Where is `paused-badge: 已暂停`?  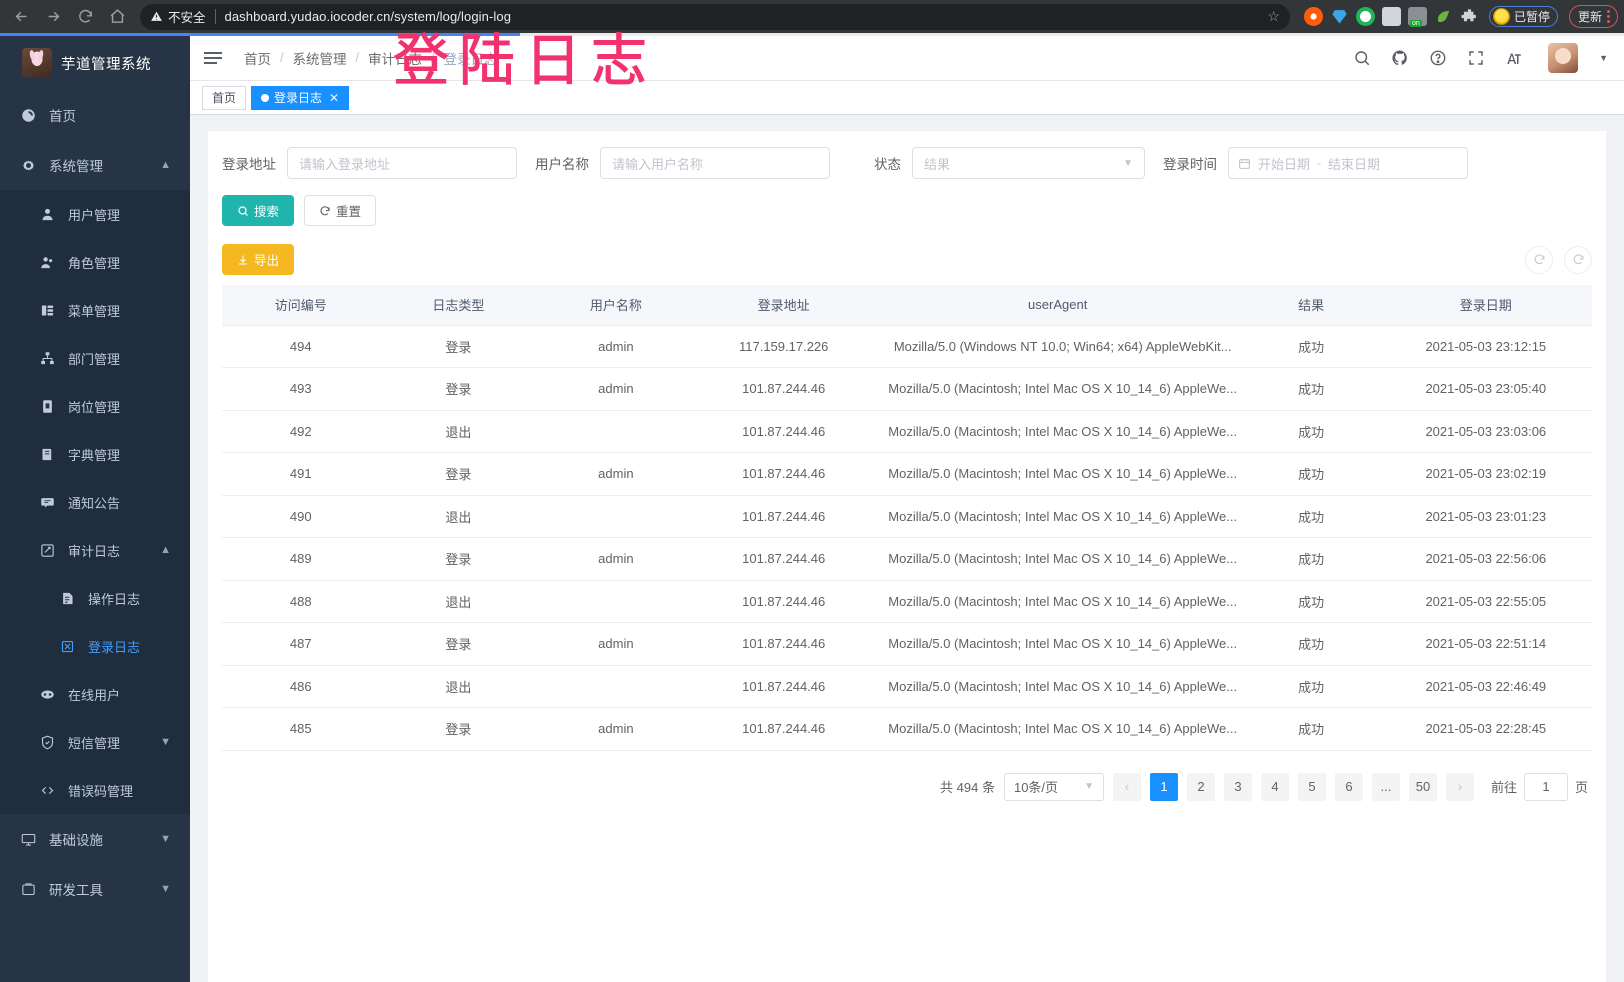 paused-badge: 已暂停 is located at coordinates (1523, 16).